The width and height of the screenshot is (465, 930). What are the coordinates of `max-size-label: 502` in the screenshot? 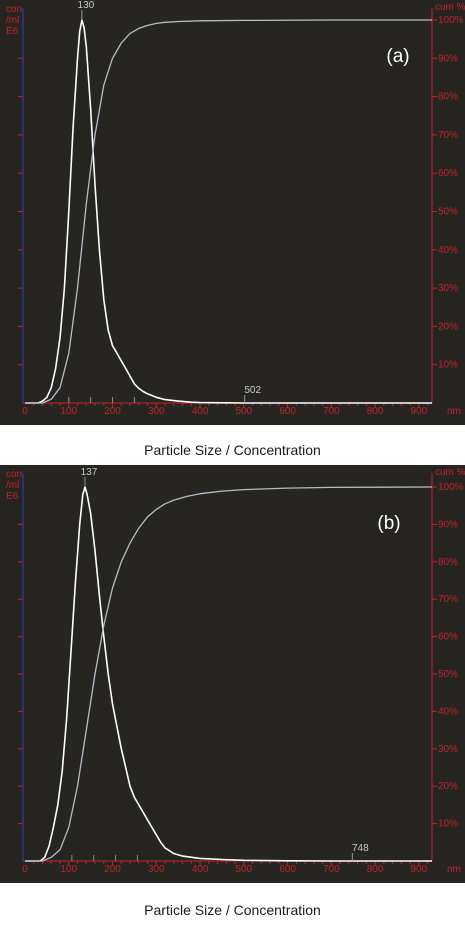 It's located at (252, 390).